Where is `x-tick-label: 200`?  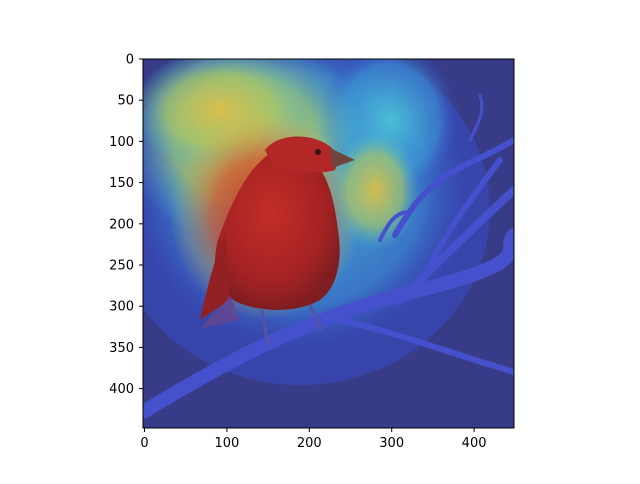 x-tick-label: 200 is located at coordinates (309, 443).